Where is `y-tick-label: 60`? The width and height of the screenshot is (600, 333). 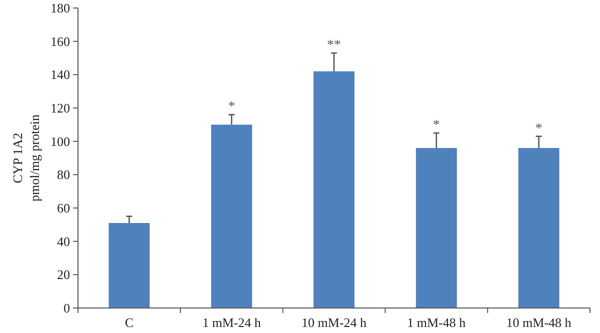 y-tick-label: 60 is located at coordinates (63, 208).